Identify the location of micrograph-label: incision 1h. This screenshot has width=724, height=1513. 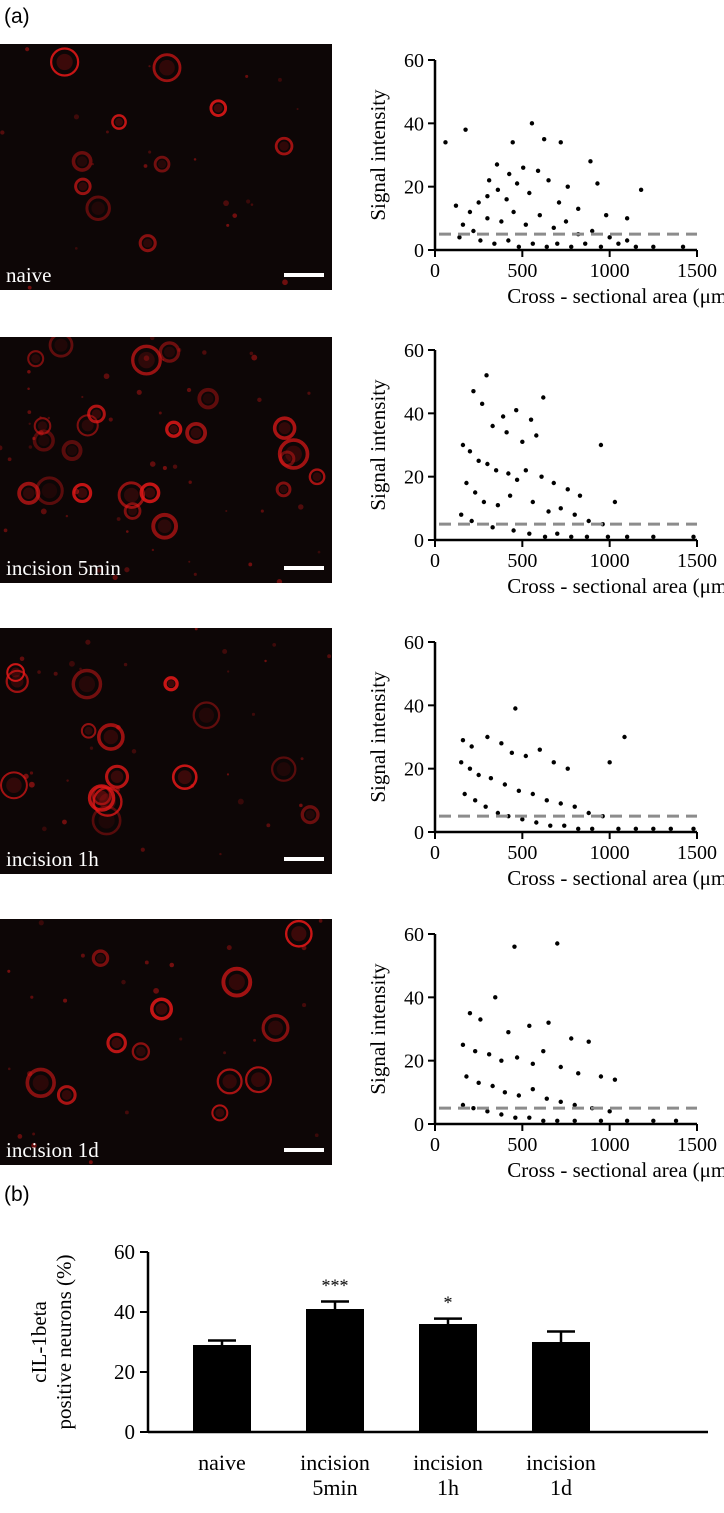
(52, 859).